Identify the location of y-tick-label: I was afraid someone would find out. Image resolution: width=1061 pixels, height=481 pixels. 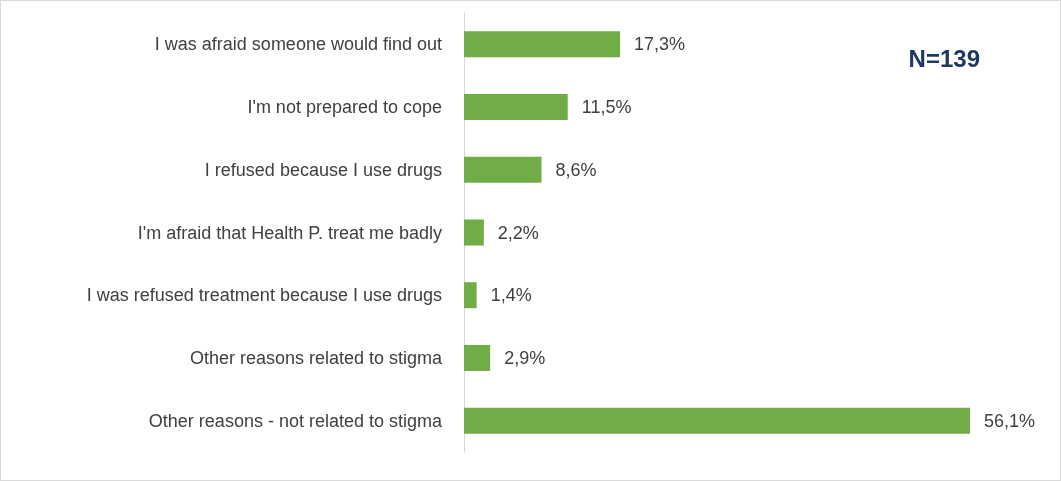
(298, 44).